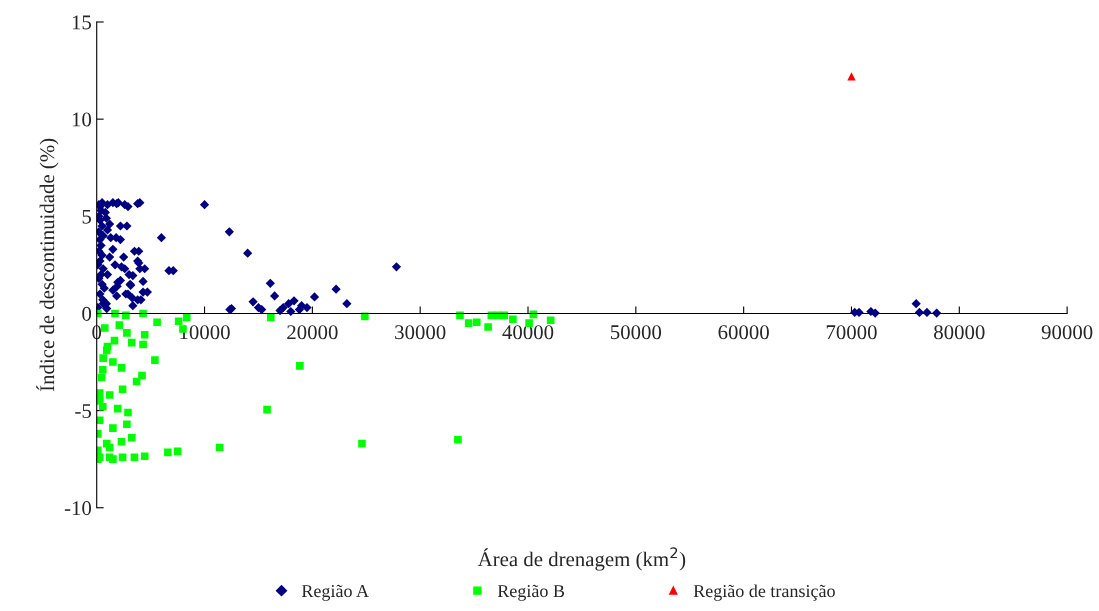  What do you see at coordinates (87, 313) in the screenshot?
I see `y-tick-label: 0` at bounding box center [87, 313].